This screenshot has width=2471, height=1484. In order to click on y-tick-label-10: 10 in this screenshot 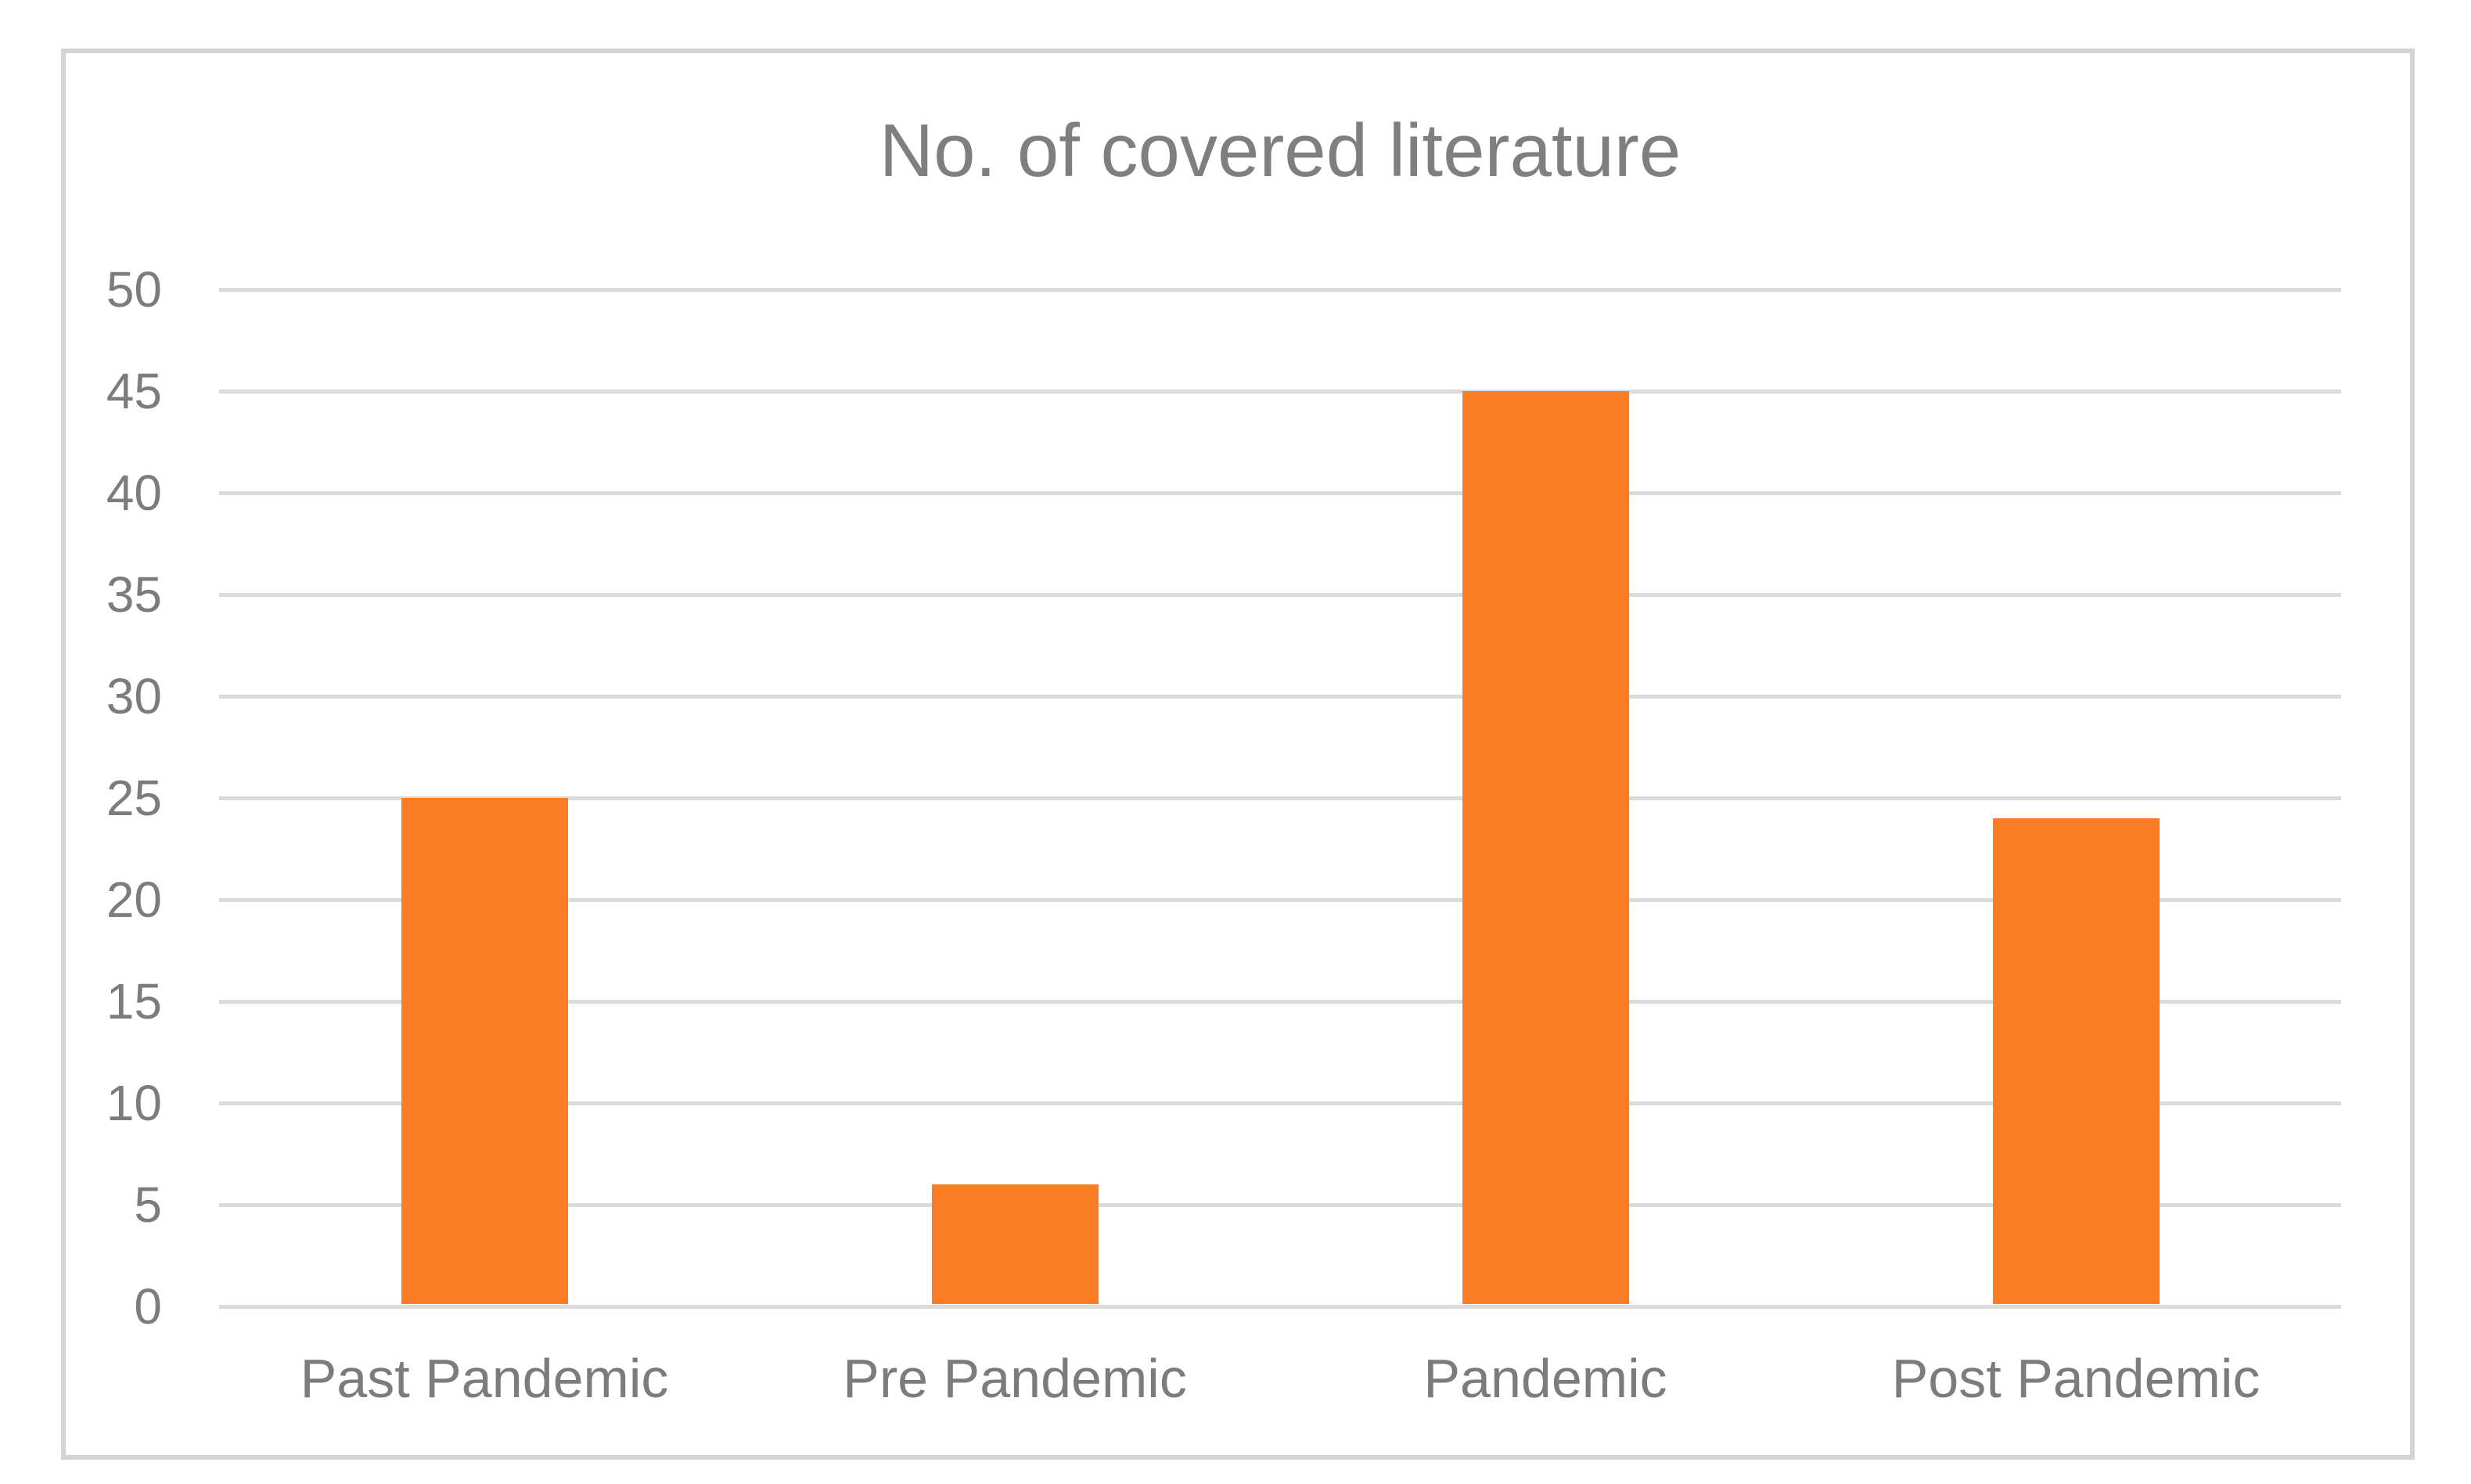, I will do `click(134, 1103)`.